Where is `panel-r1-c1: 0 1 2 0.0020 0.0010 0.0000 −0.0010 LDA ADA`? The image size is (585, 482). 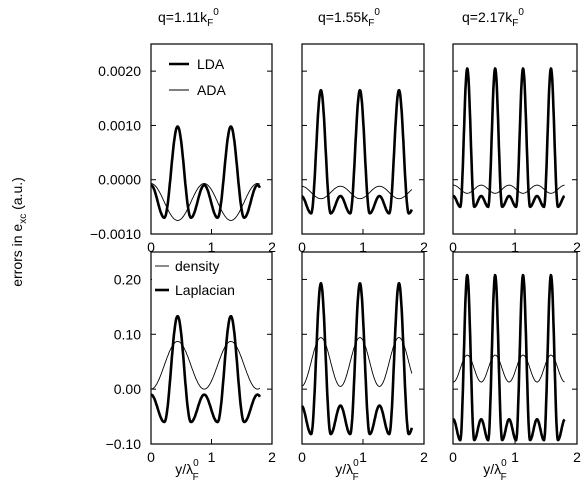 panel-r1-c1: 0 1 2 0.0020 0.0010 0.0000 −0.0010 LDA ADA is located at coordinates (183, 149).